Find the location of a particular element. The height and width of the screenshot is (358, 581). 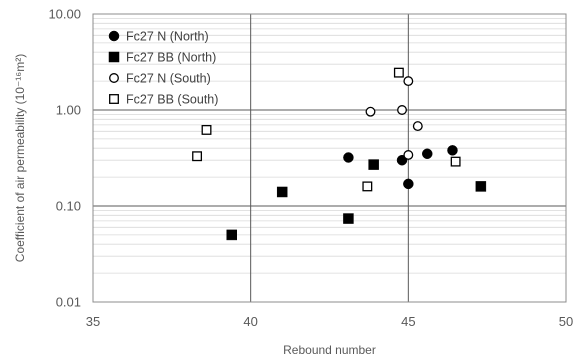

legend-label: Fc27 BB (South) is located at coordinates (172, 100).